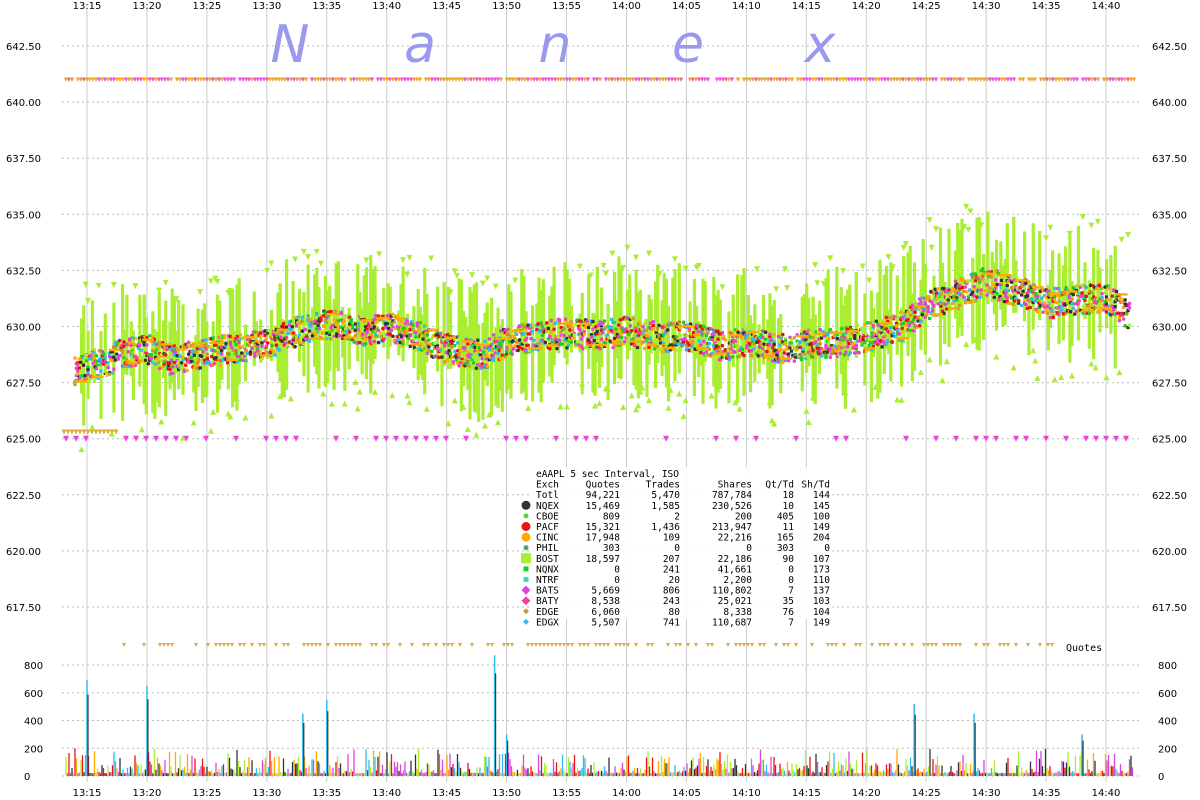 The width and height of the screenshot is (1200, 800). Describe the element at coordinates (603, 485) in the screenshot. I see `legend-header: Quotes` at that location.